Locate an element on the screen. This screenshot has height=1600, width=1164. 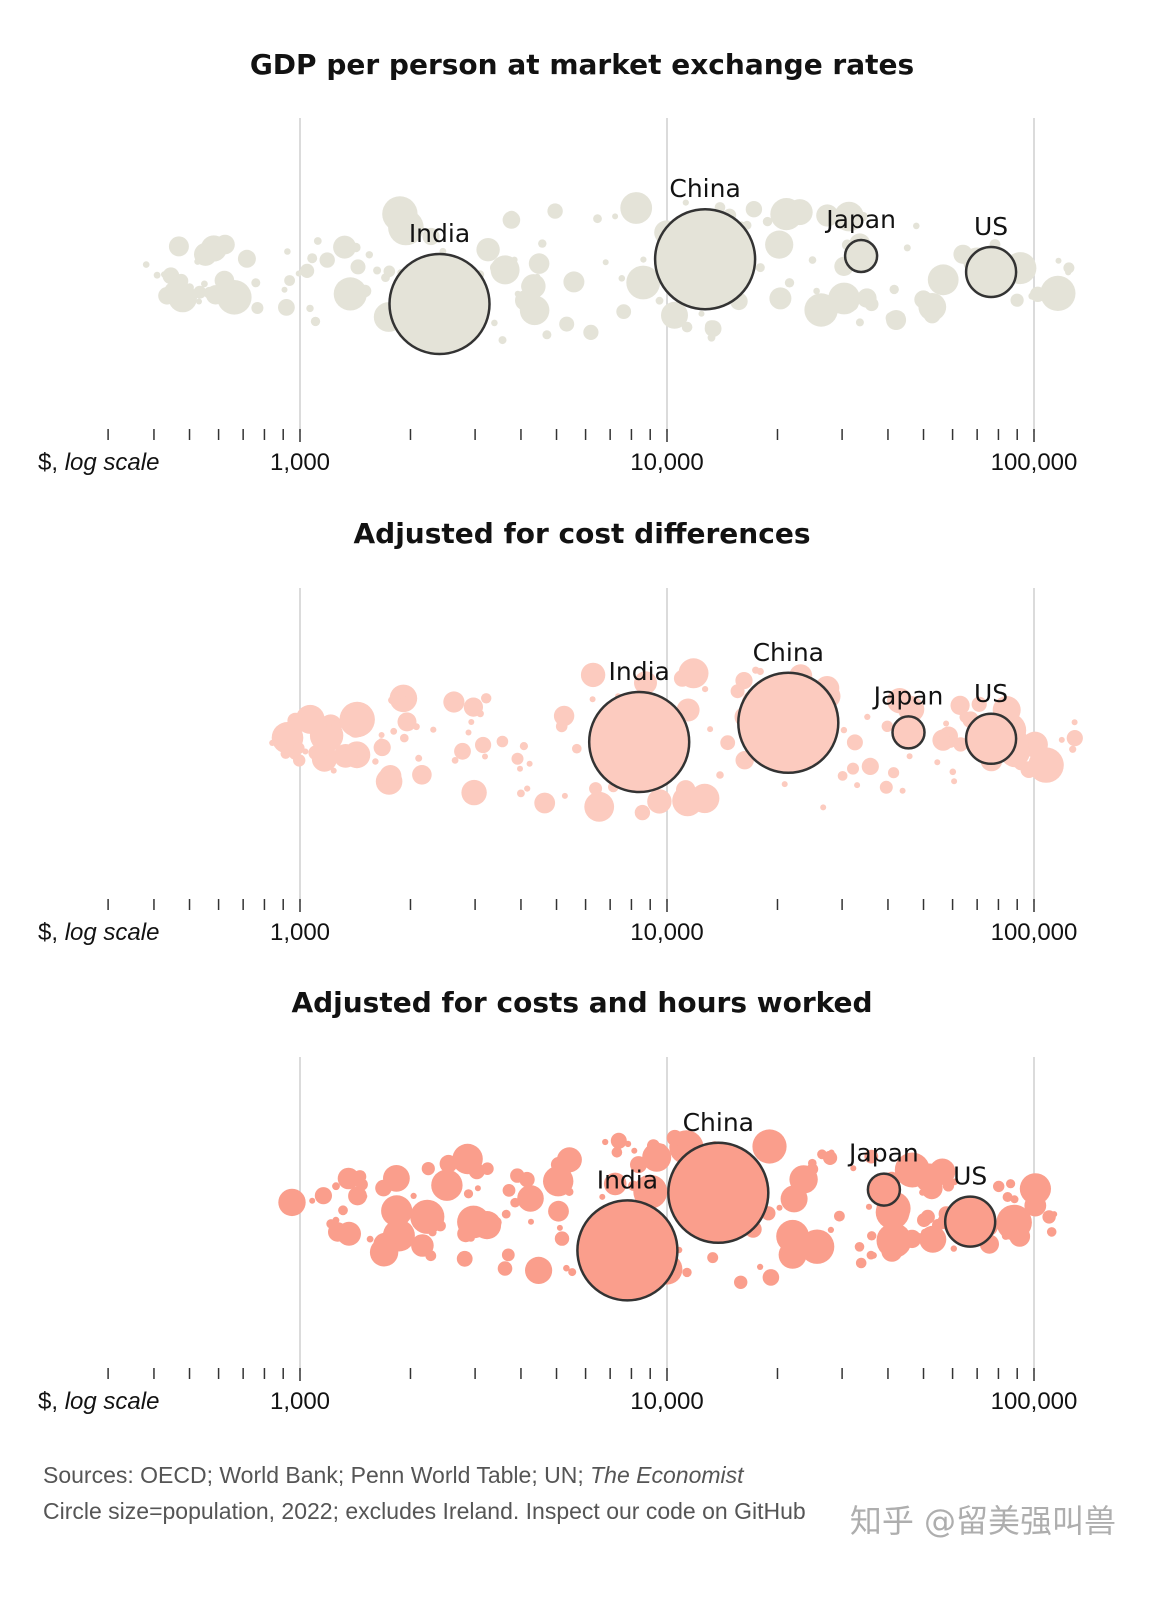
tick-label: 100,000 is located at coordinates (1034, 932).